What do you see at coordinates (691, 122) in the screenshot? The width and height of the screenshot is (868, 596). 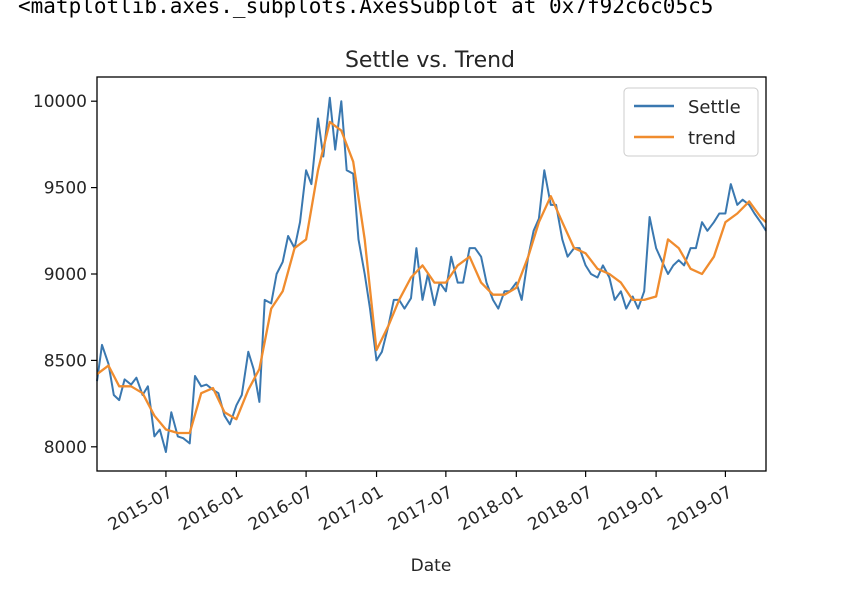 I see `legend: Settle trend` at bounding box center [691, 122].